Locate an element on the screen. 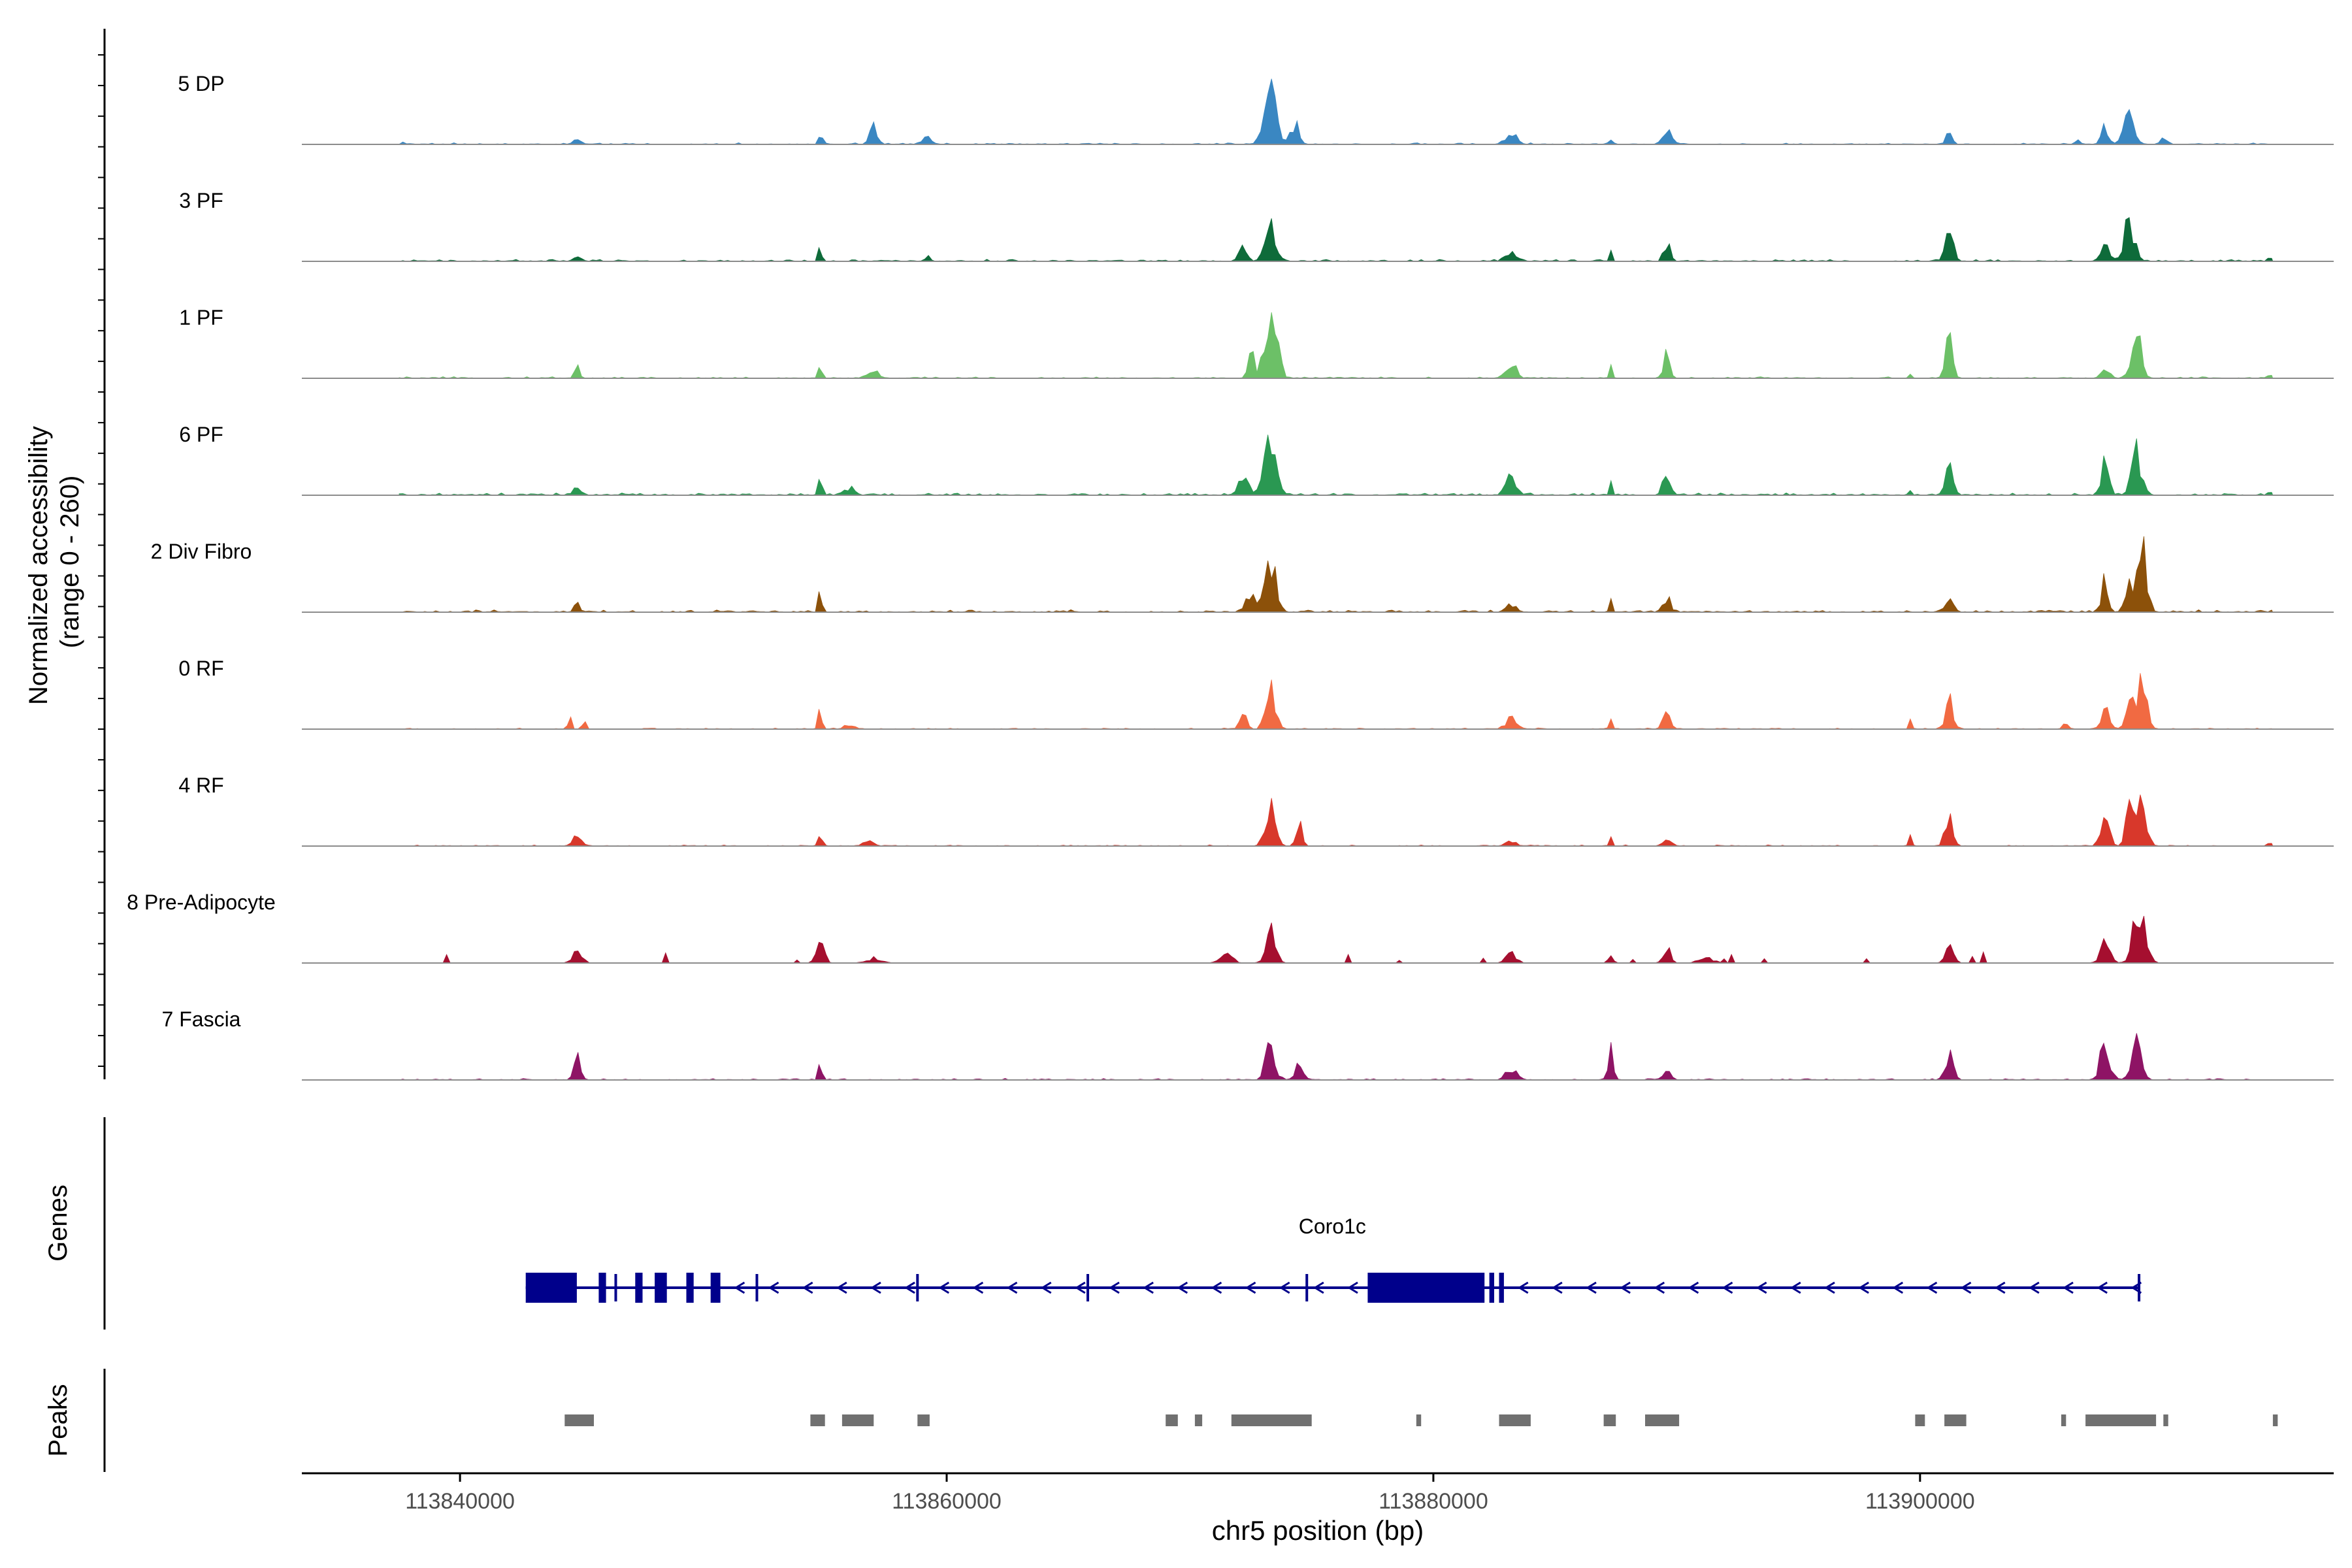 The width and height of the screenshot is (2352, 1568). coverage-track-label-4: 2 Div Fibro is located at coordinates (201, 551).